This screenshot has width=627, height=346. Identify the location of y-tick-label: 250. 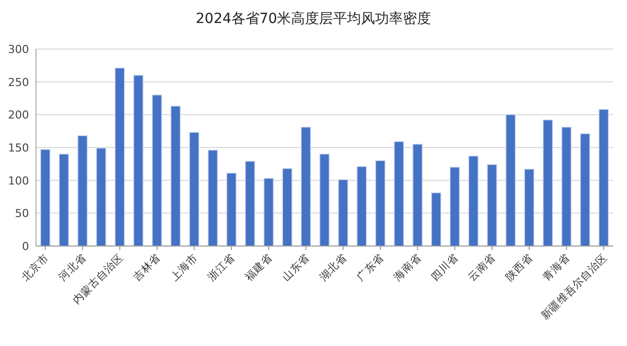
(18, 82).